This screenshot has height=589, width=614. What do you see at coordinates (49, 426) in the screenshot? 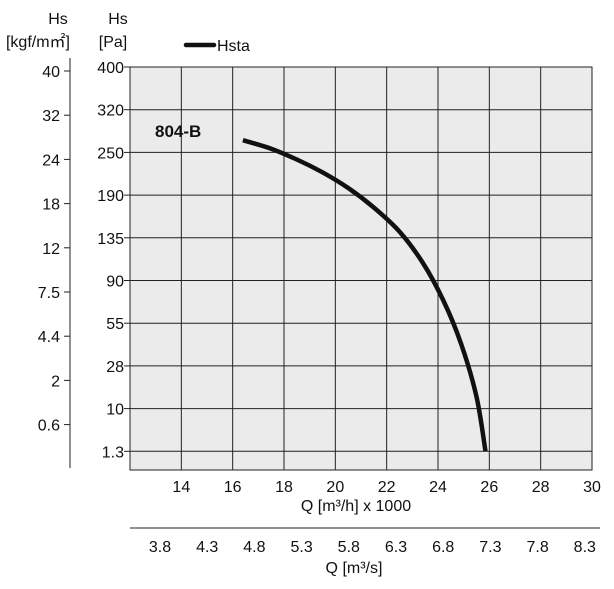
I see `kgf-tick-label: 0.6` at bounding box center [49, 426].